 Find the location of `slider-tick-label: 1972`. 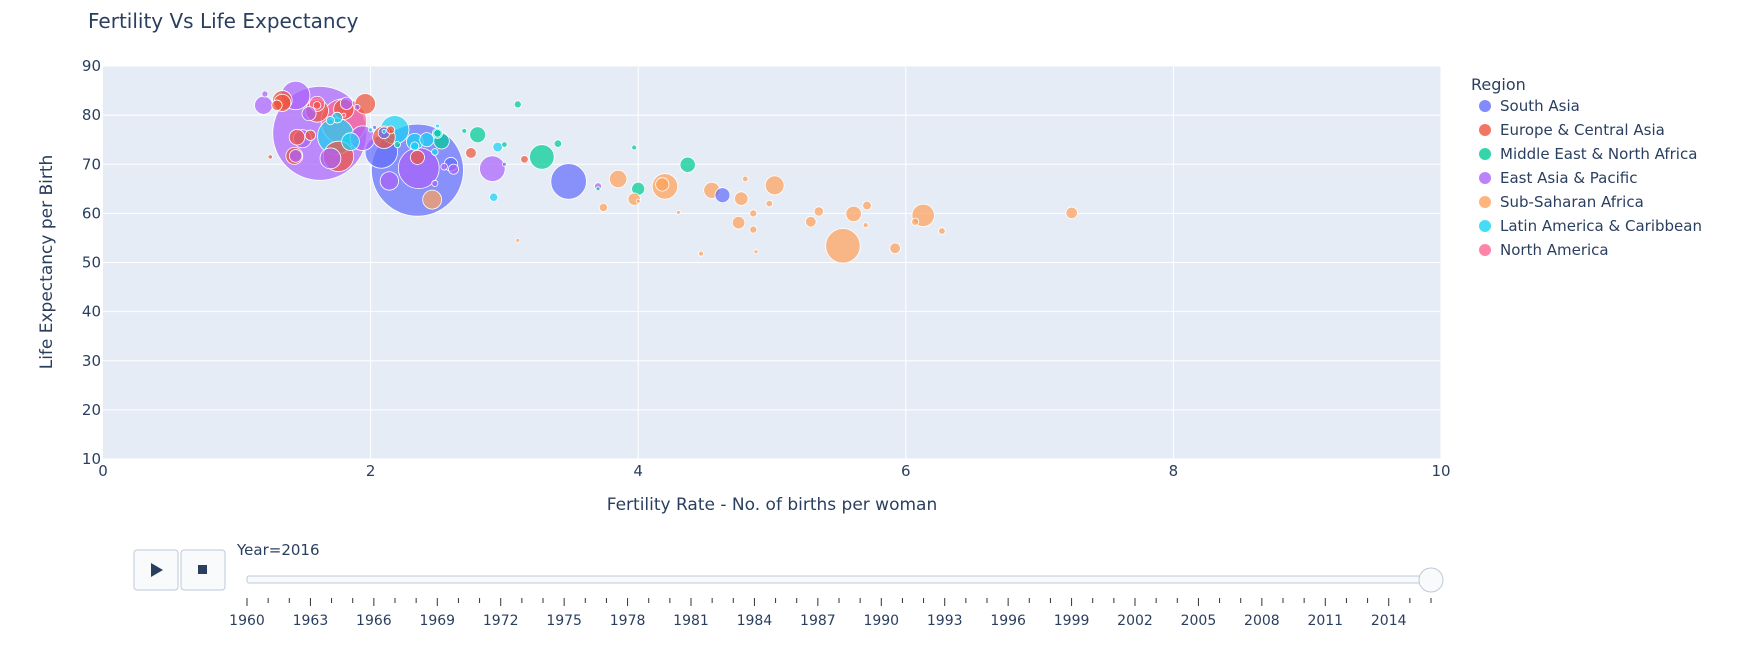

slider-tick-label: 1972 is located at coordinates (501, 621).